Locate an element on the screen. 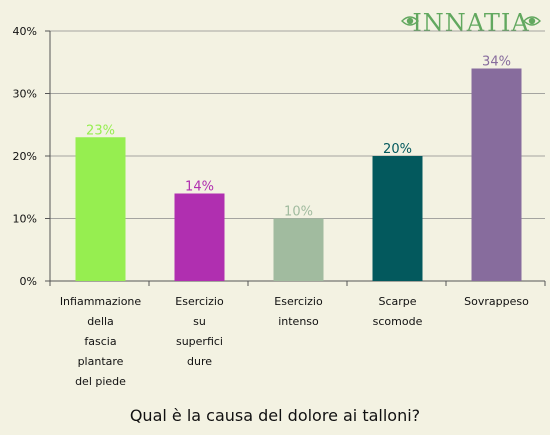 The height and width of the screenshot is (435, 550). category-label-2: dure is located at coordinates (199, 361).